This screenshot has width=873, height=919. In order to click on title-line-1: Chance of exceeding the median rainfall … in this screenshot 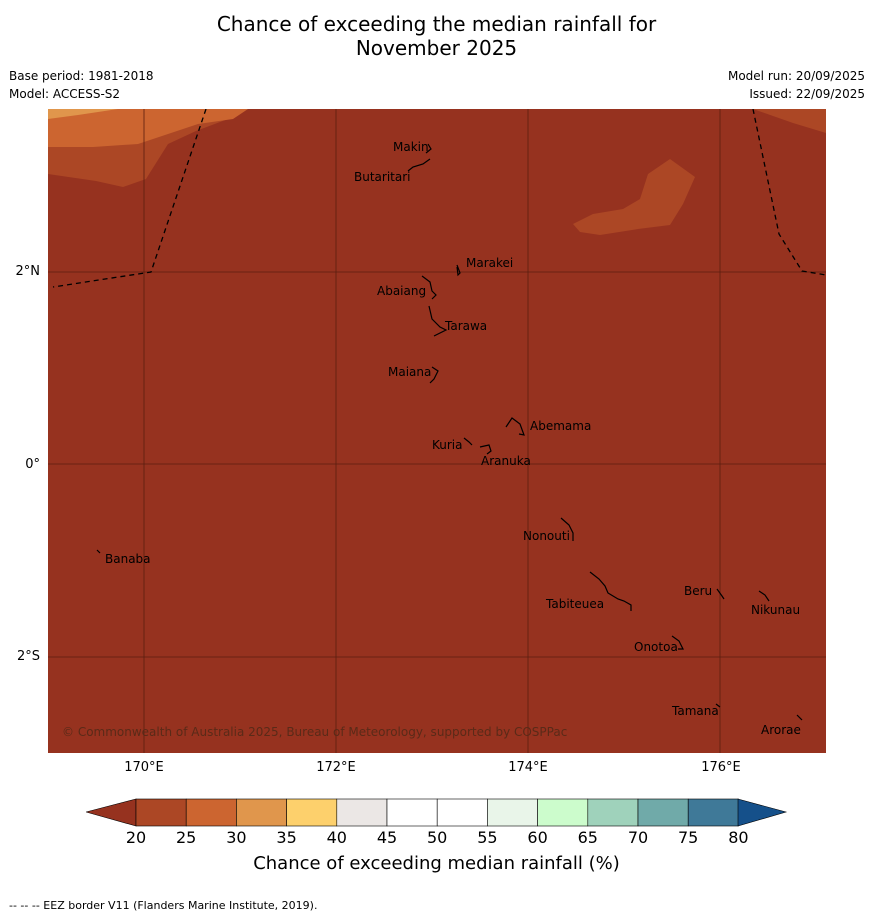, I will do `click(436, 24)`.